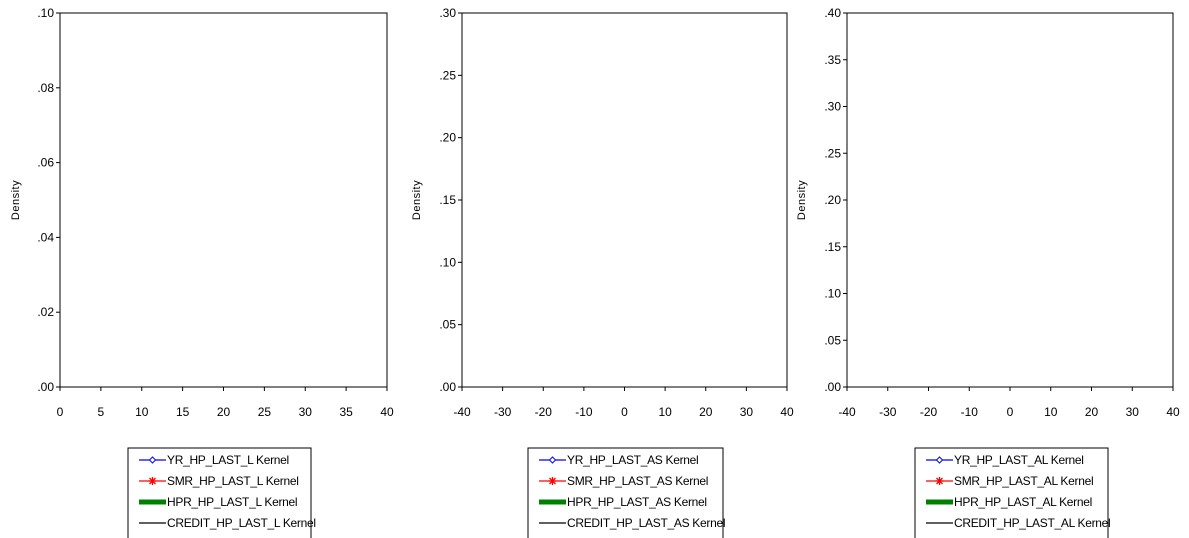 The height and width of the screenshot is (538, 1189). Describe the element at coordinates (632, 460) in the screenshot. I see `legend-label: YR_HP_LAST_AS Kernel` at that location.